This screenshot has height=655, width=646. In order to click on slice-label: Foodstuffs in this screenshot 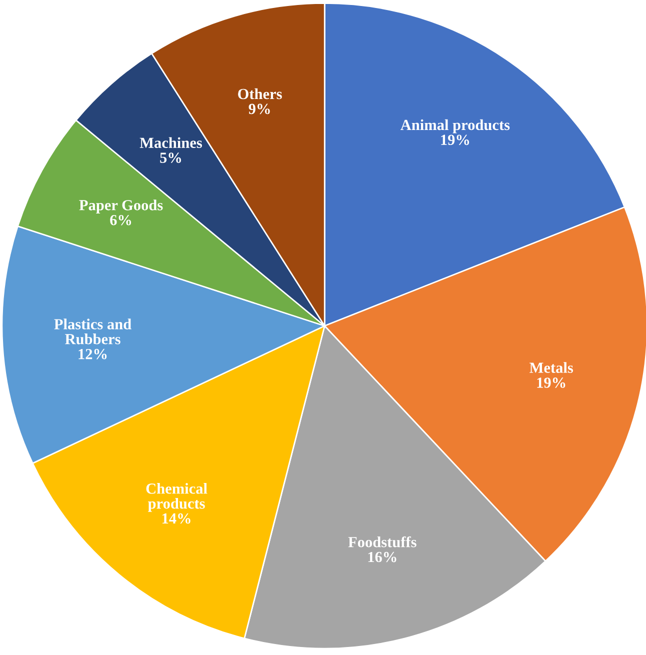, I will do `click(382, 542)`.